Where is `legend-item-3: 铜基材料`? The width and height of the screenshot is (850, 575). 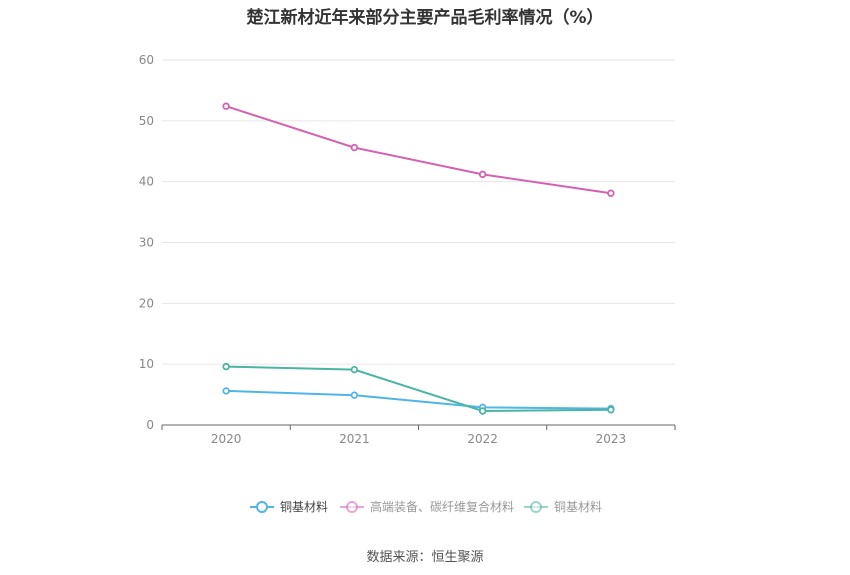
legend-item-3: 铜基材料 is located at coordinates (563, 506).